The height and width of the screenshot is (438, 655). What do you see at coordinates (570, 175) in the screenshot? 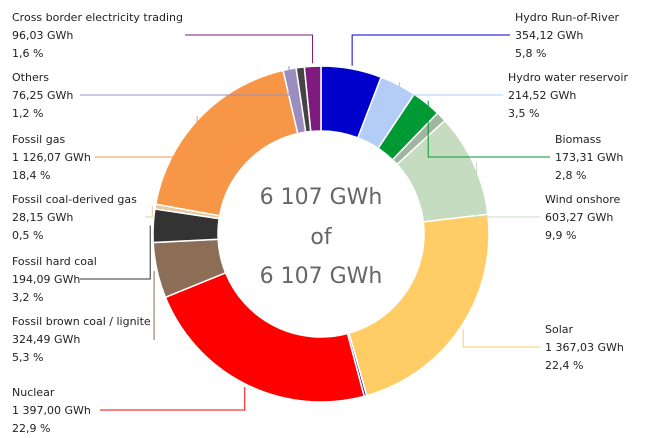
I see `share-label: 2,8 %` at bounding box center [570, 175].